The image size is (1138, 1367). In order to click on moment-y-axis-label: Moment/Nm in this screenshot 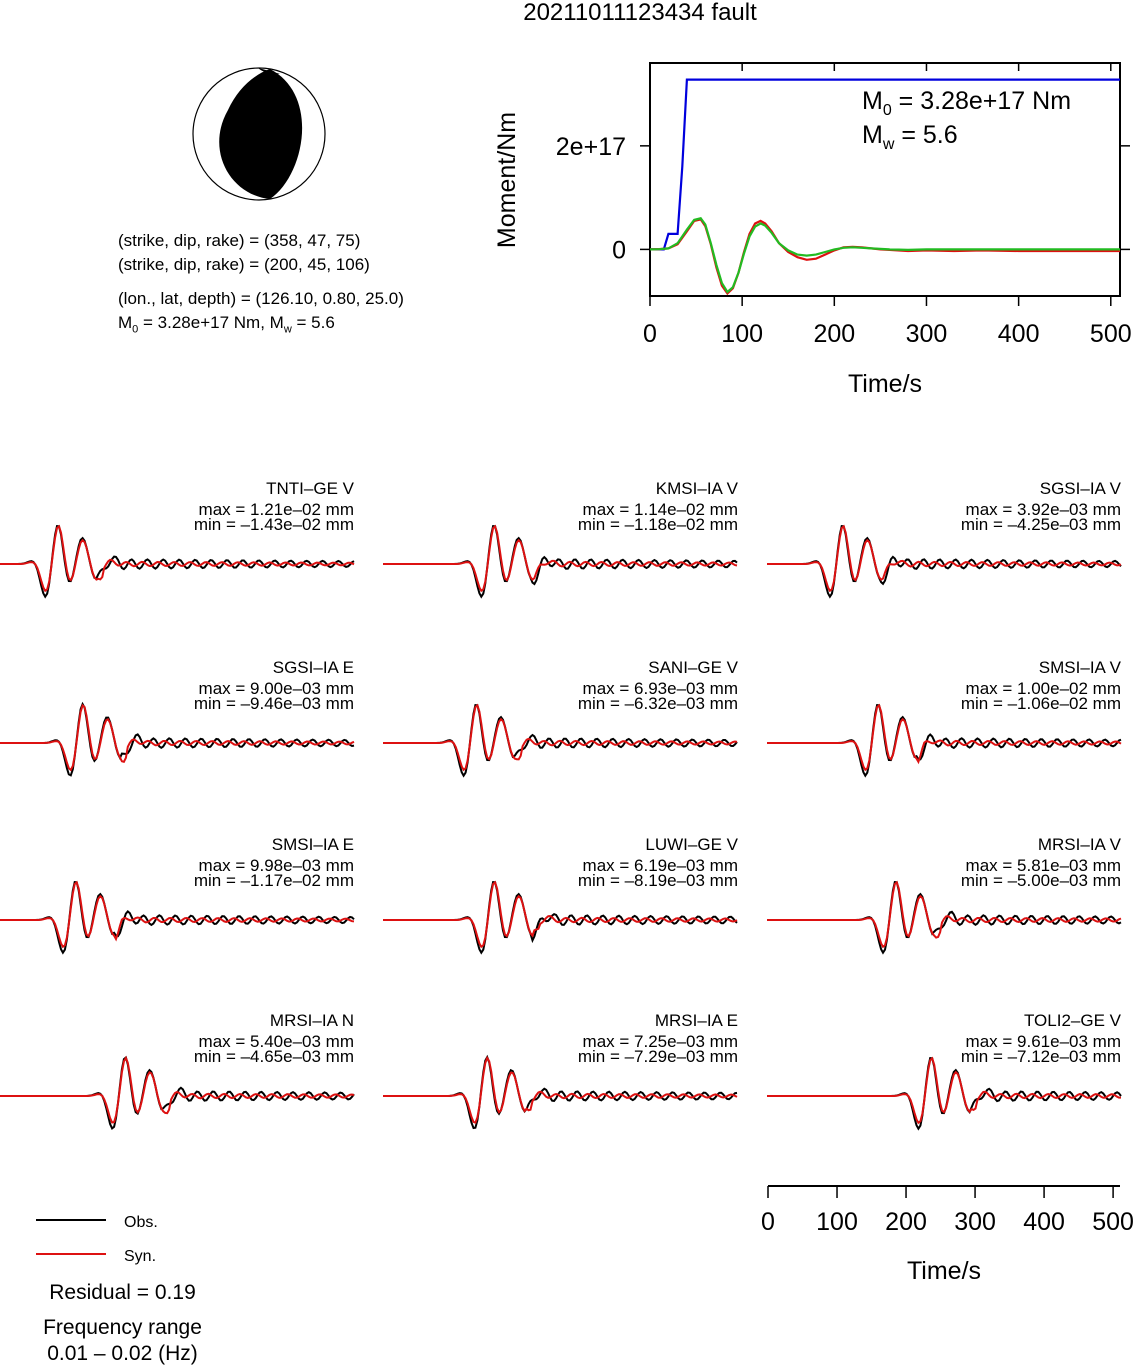, I will do `click(507, 180)`.